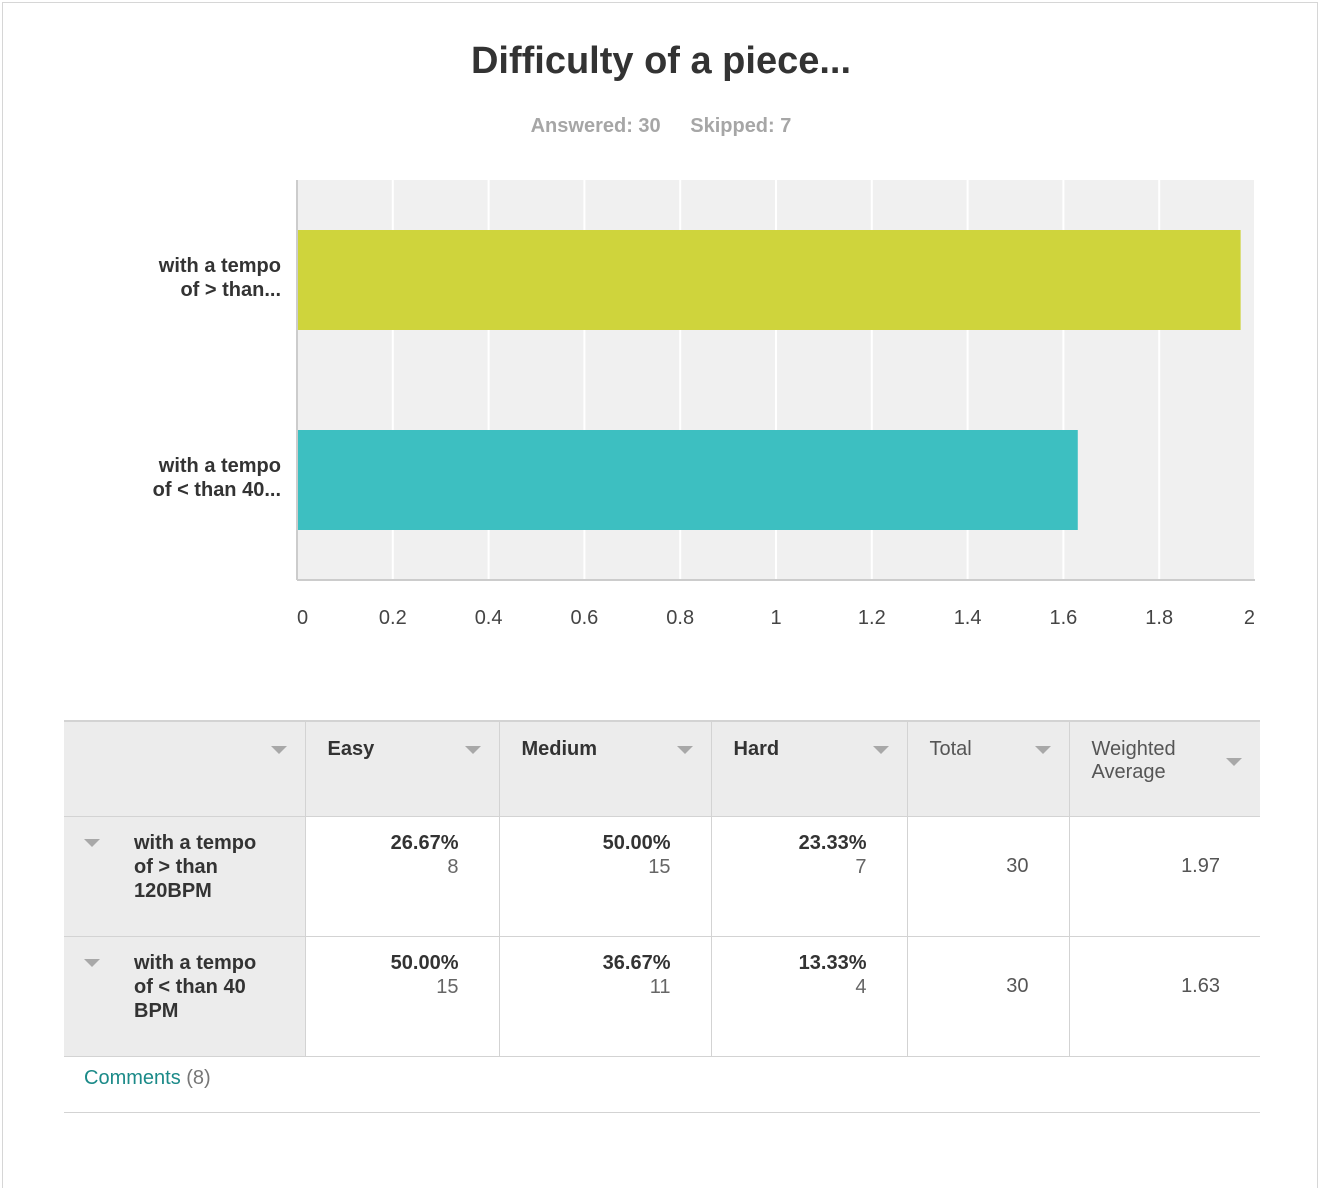 The image size is (1322, 1188). Describe the element at coordinates (662, 1078) in the screenshot. I see `comments-section: Comments (8)` at that location.